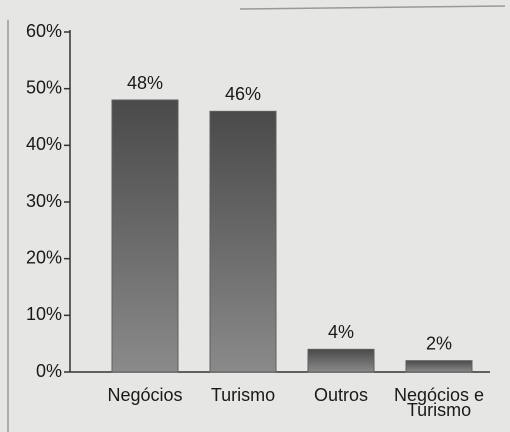  Describe the element at coordinates (44, 201) in the screenshot. I see `y-tick-label: 30%` at that location.